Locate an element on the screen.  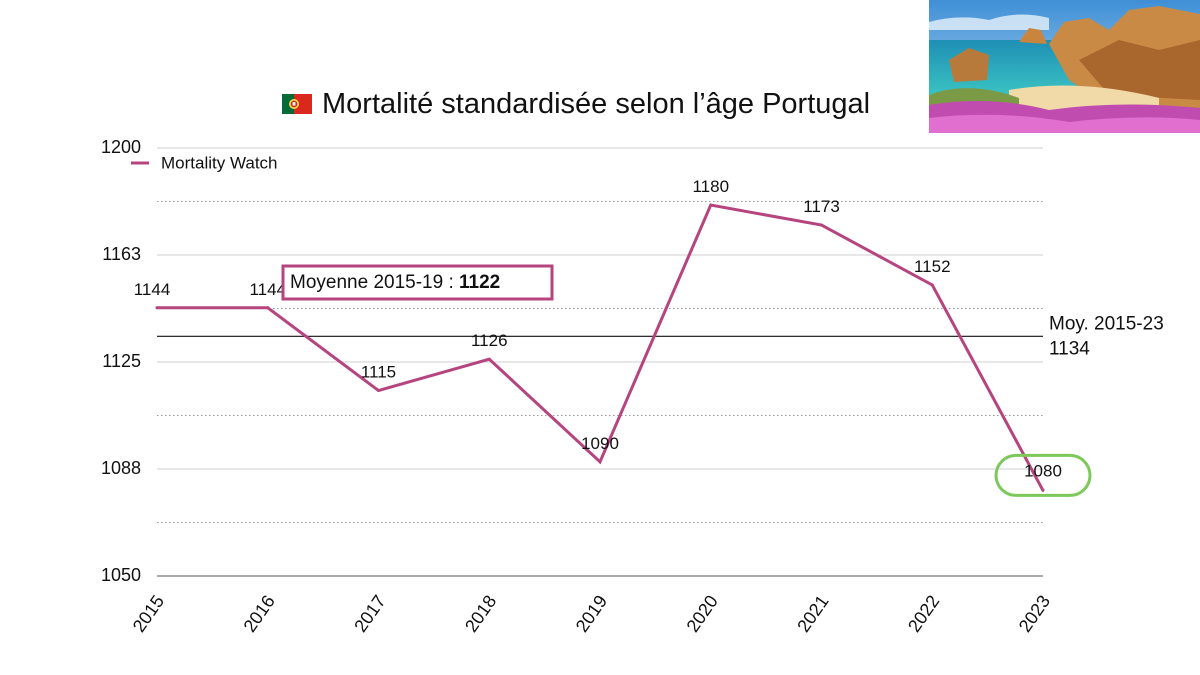
data-label: 1173 is located at coordinates (821, 206).